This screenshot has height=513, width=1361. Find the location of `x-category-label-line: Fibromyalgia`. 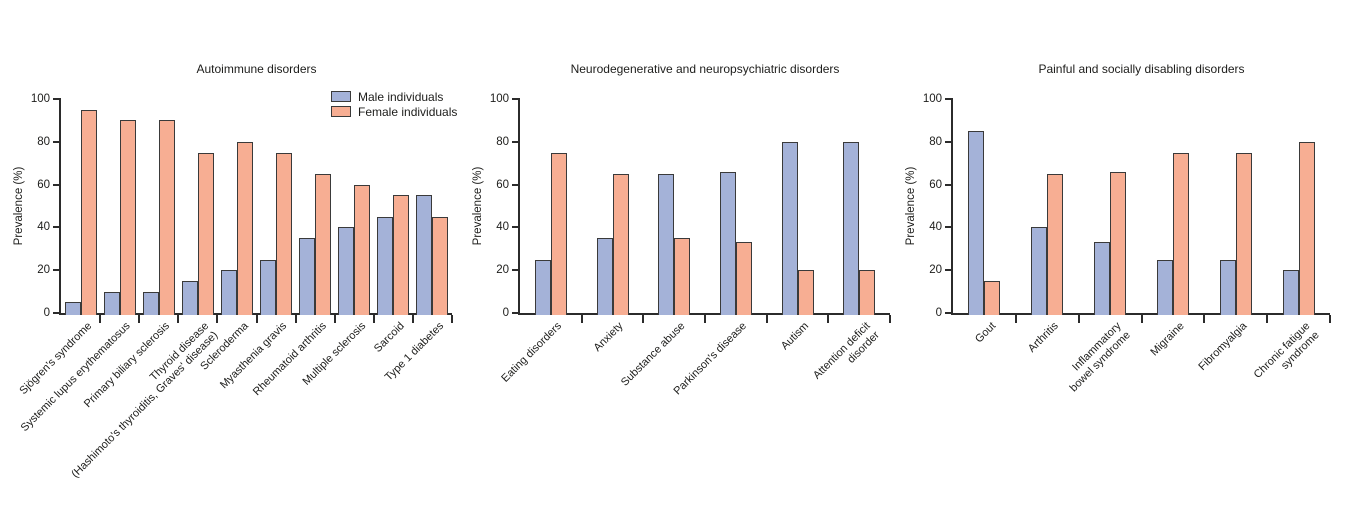

x-category-label-line: Fibromyalgia is located at coordinates (1223, 347).